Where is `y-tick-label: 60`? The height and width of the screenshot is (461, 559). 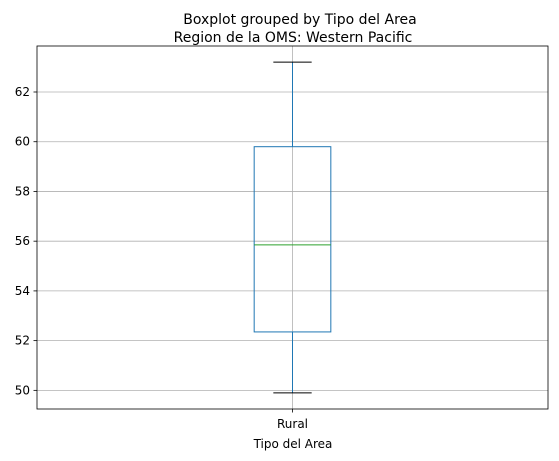 y-tick-label: 60 is located at coordinates (22, 142).